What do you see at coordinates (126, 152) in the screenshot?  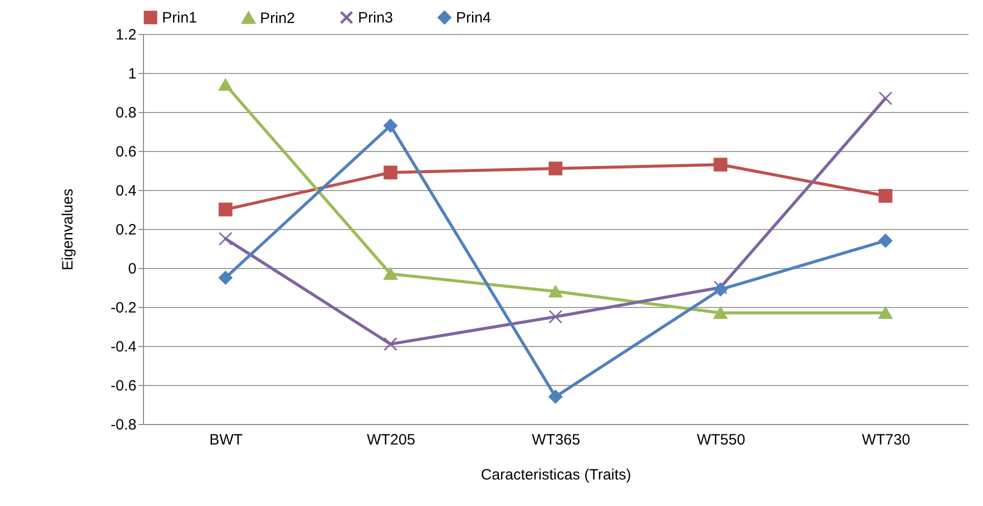 I see `y-tick-label: 0.6` at bounding box center [126, 152].